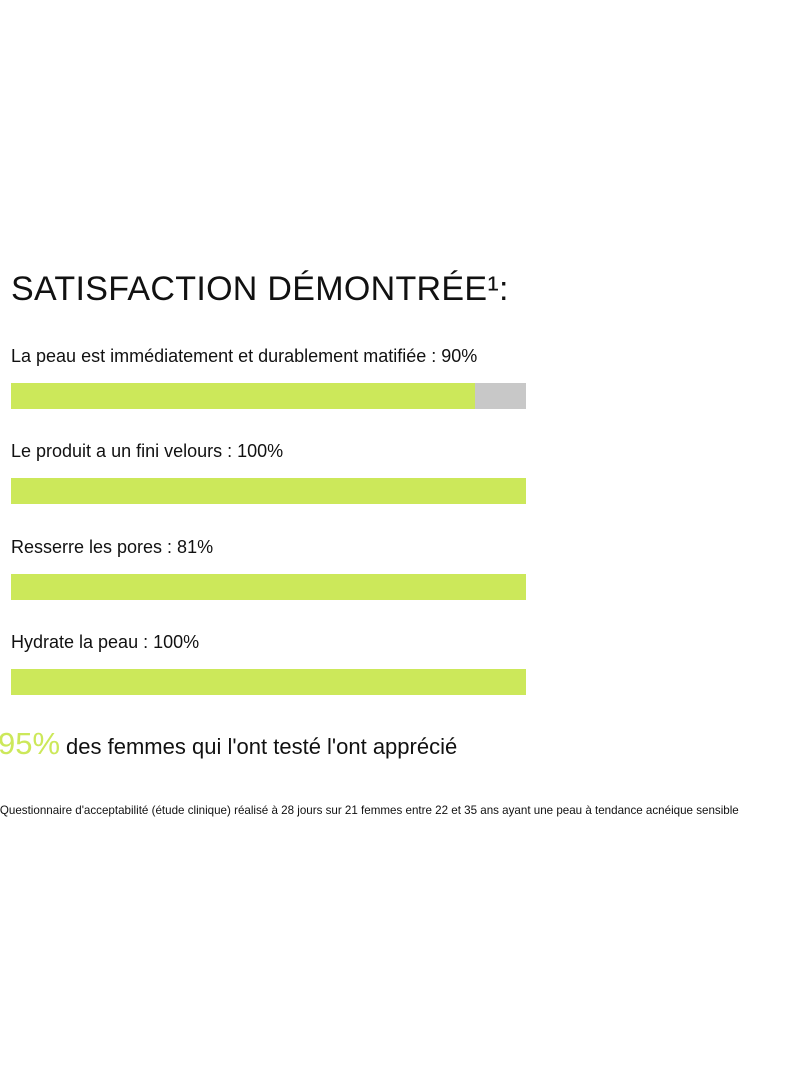  I want to click on item-label: Le produit a un fini velours : 100%, so click(147, 451).